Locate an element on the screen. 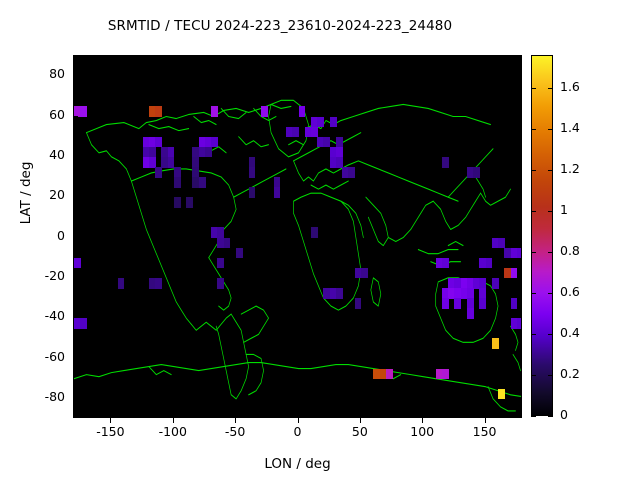  y-tick-label: 60 is located at coordinates (57, 114).